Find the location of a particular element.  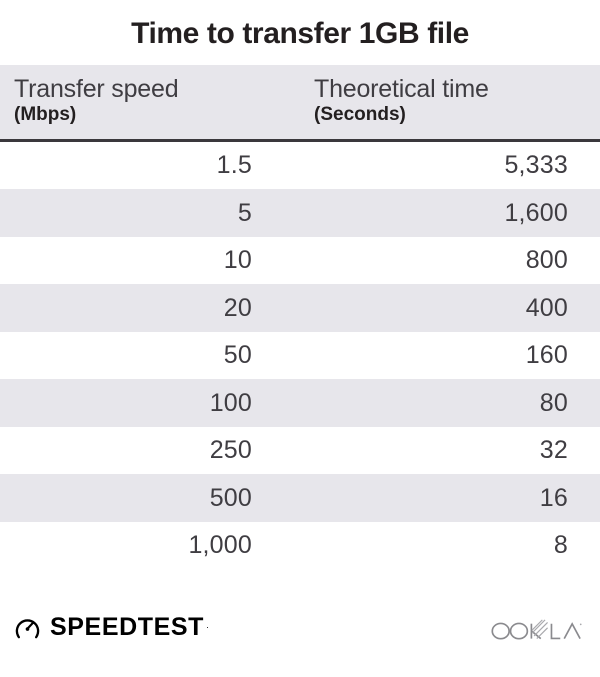

speedtest-logo: SPEEDTEST · is located at coordinates (111, 627).